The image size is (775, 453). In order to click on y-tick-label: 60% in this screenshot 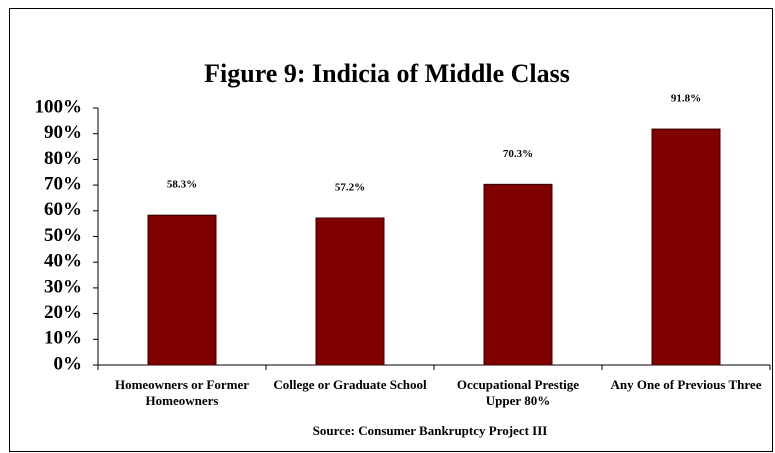, I will do `click(63, 209)`.